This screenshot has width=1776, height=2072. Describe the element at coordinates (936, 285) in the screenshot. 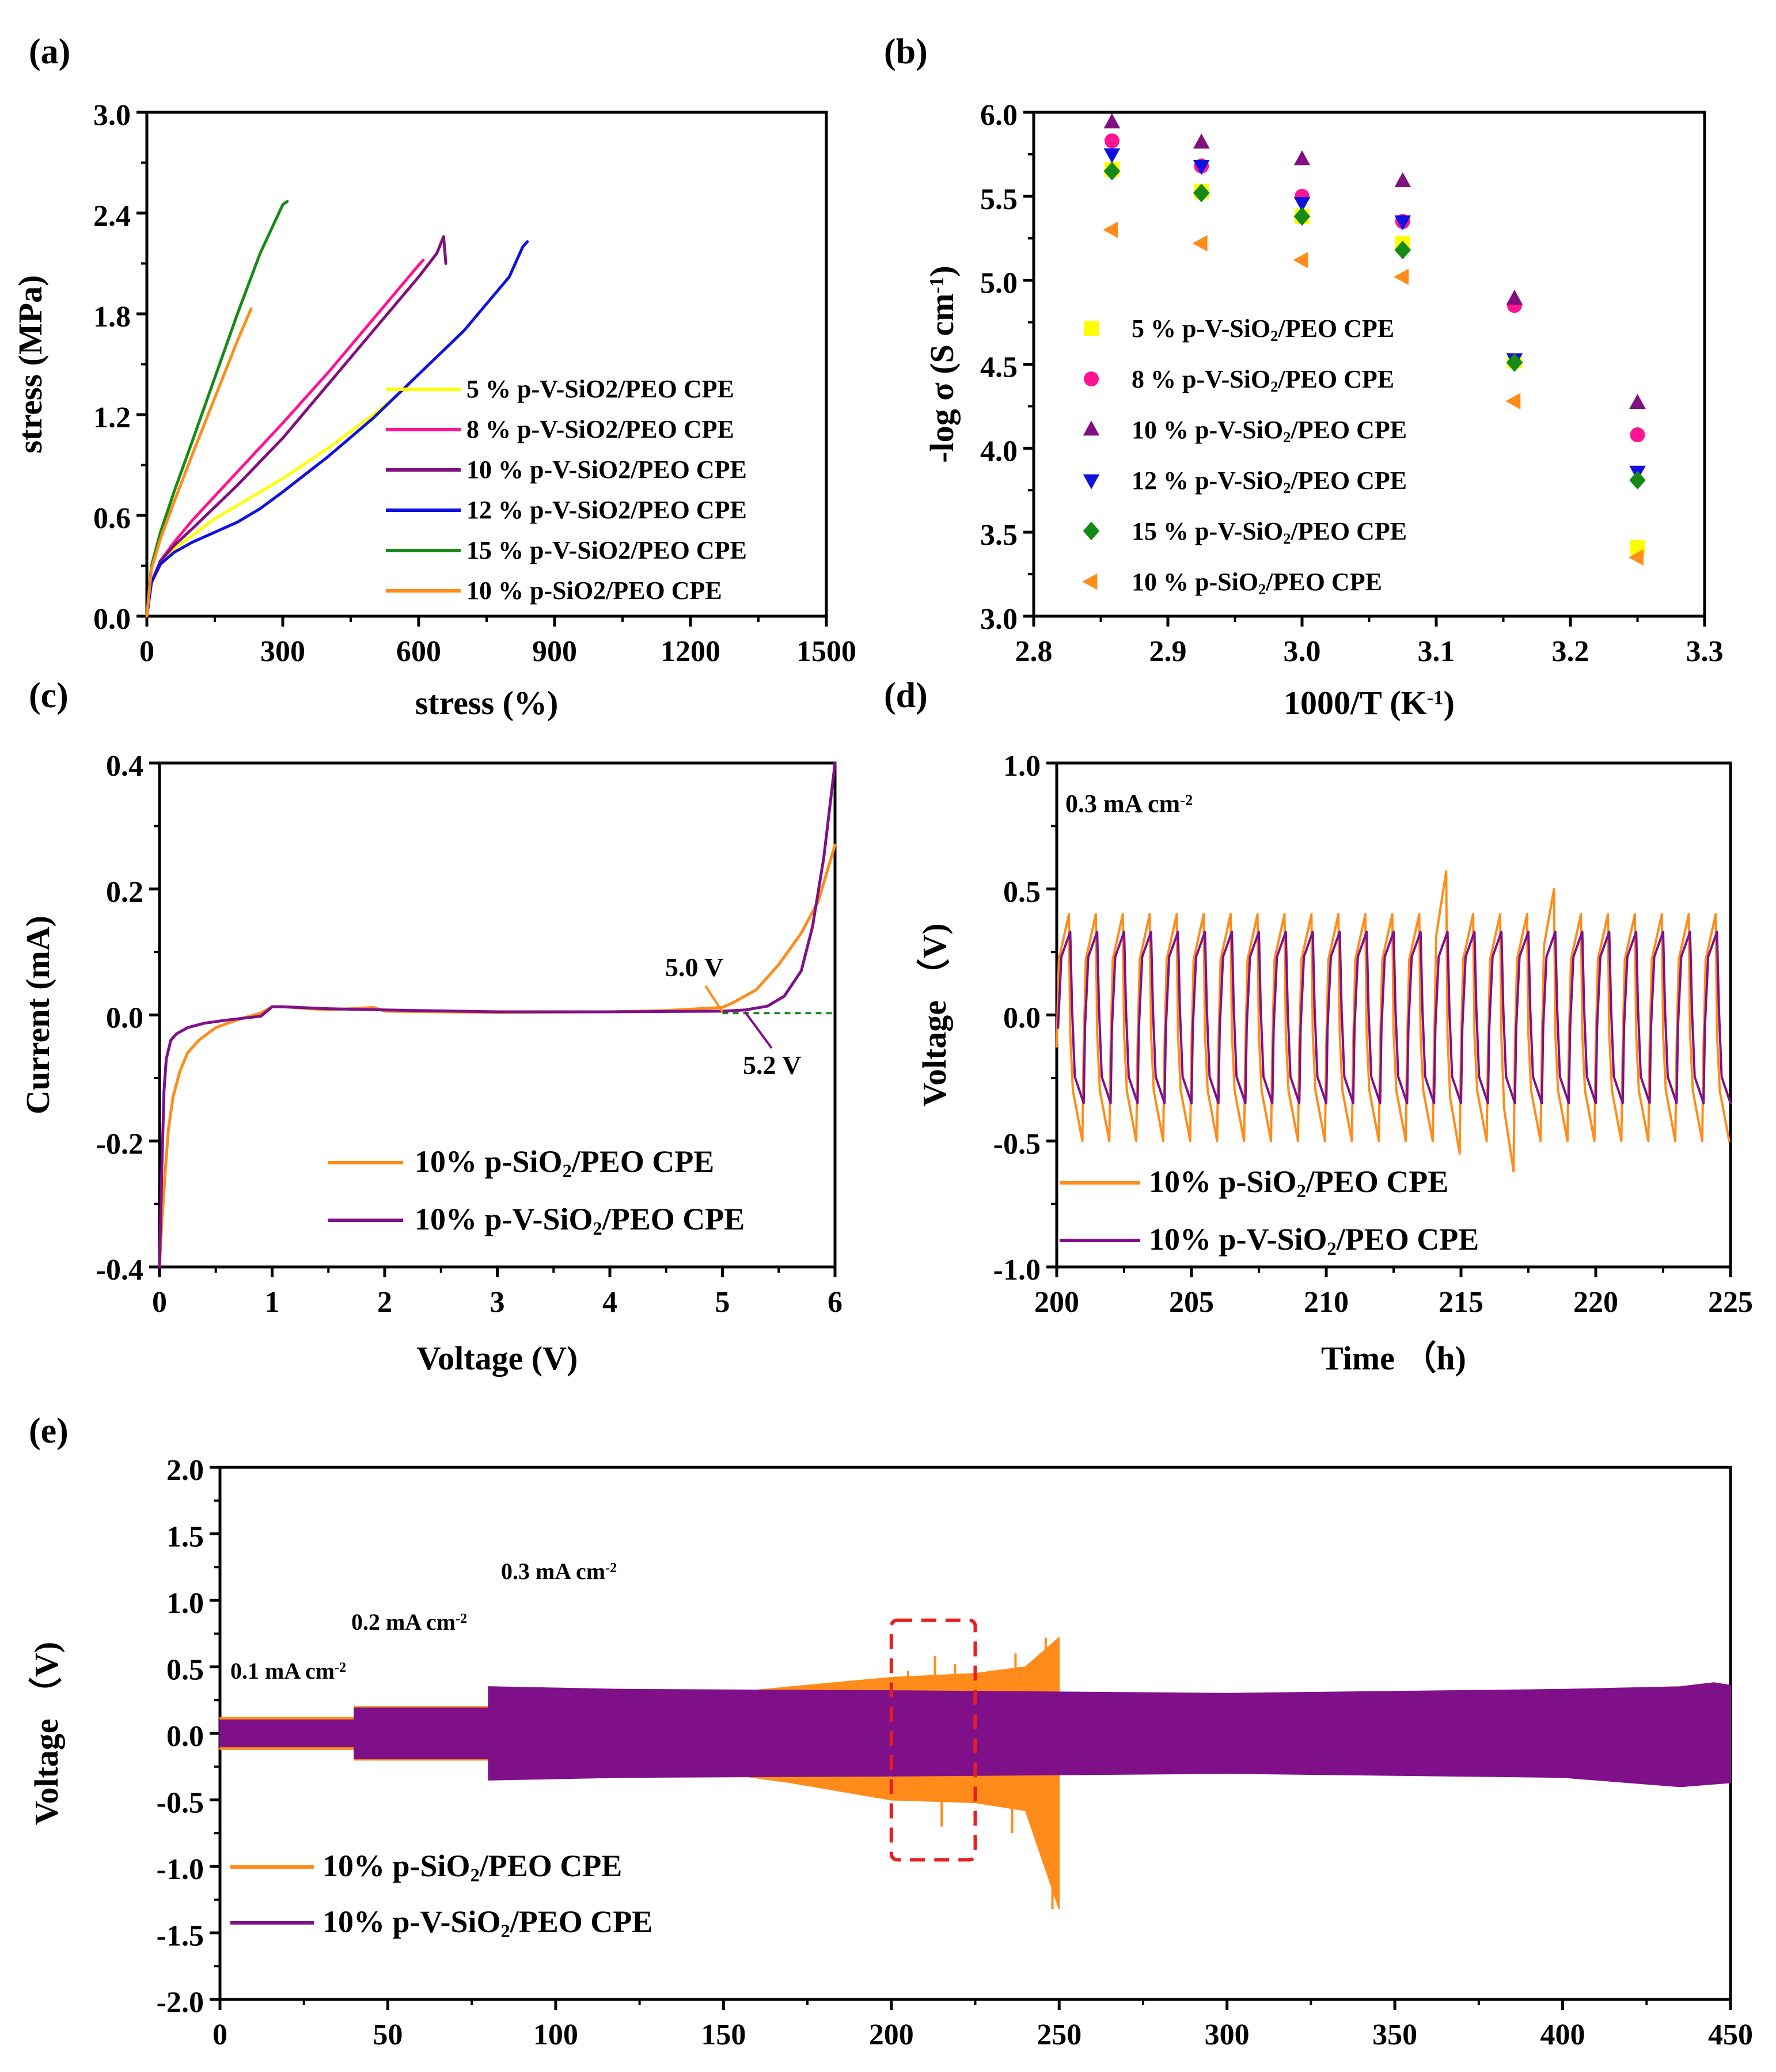

I see `chart-b-ylabel-part: -1` at that location.